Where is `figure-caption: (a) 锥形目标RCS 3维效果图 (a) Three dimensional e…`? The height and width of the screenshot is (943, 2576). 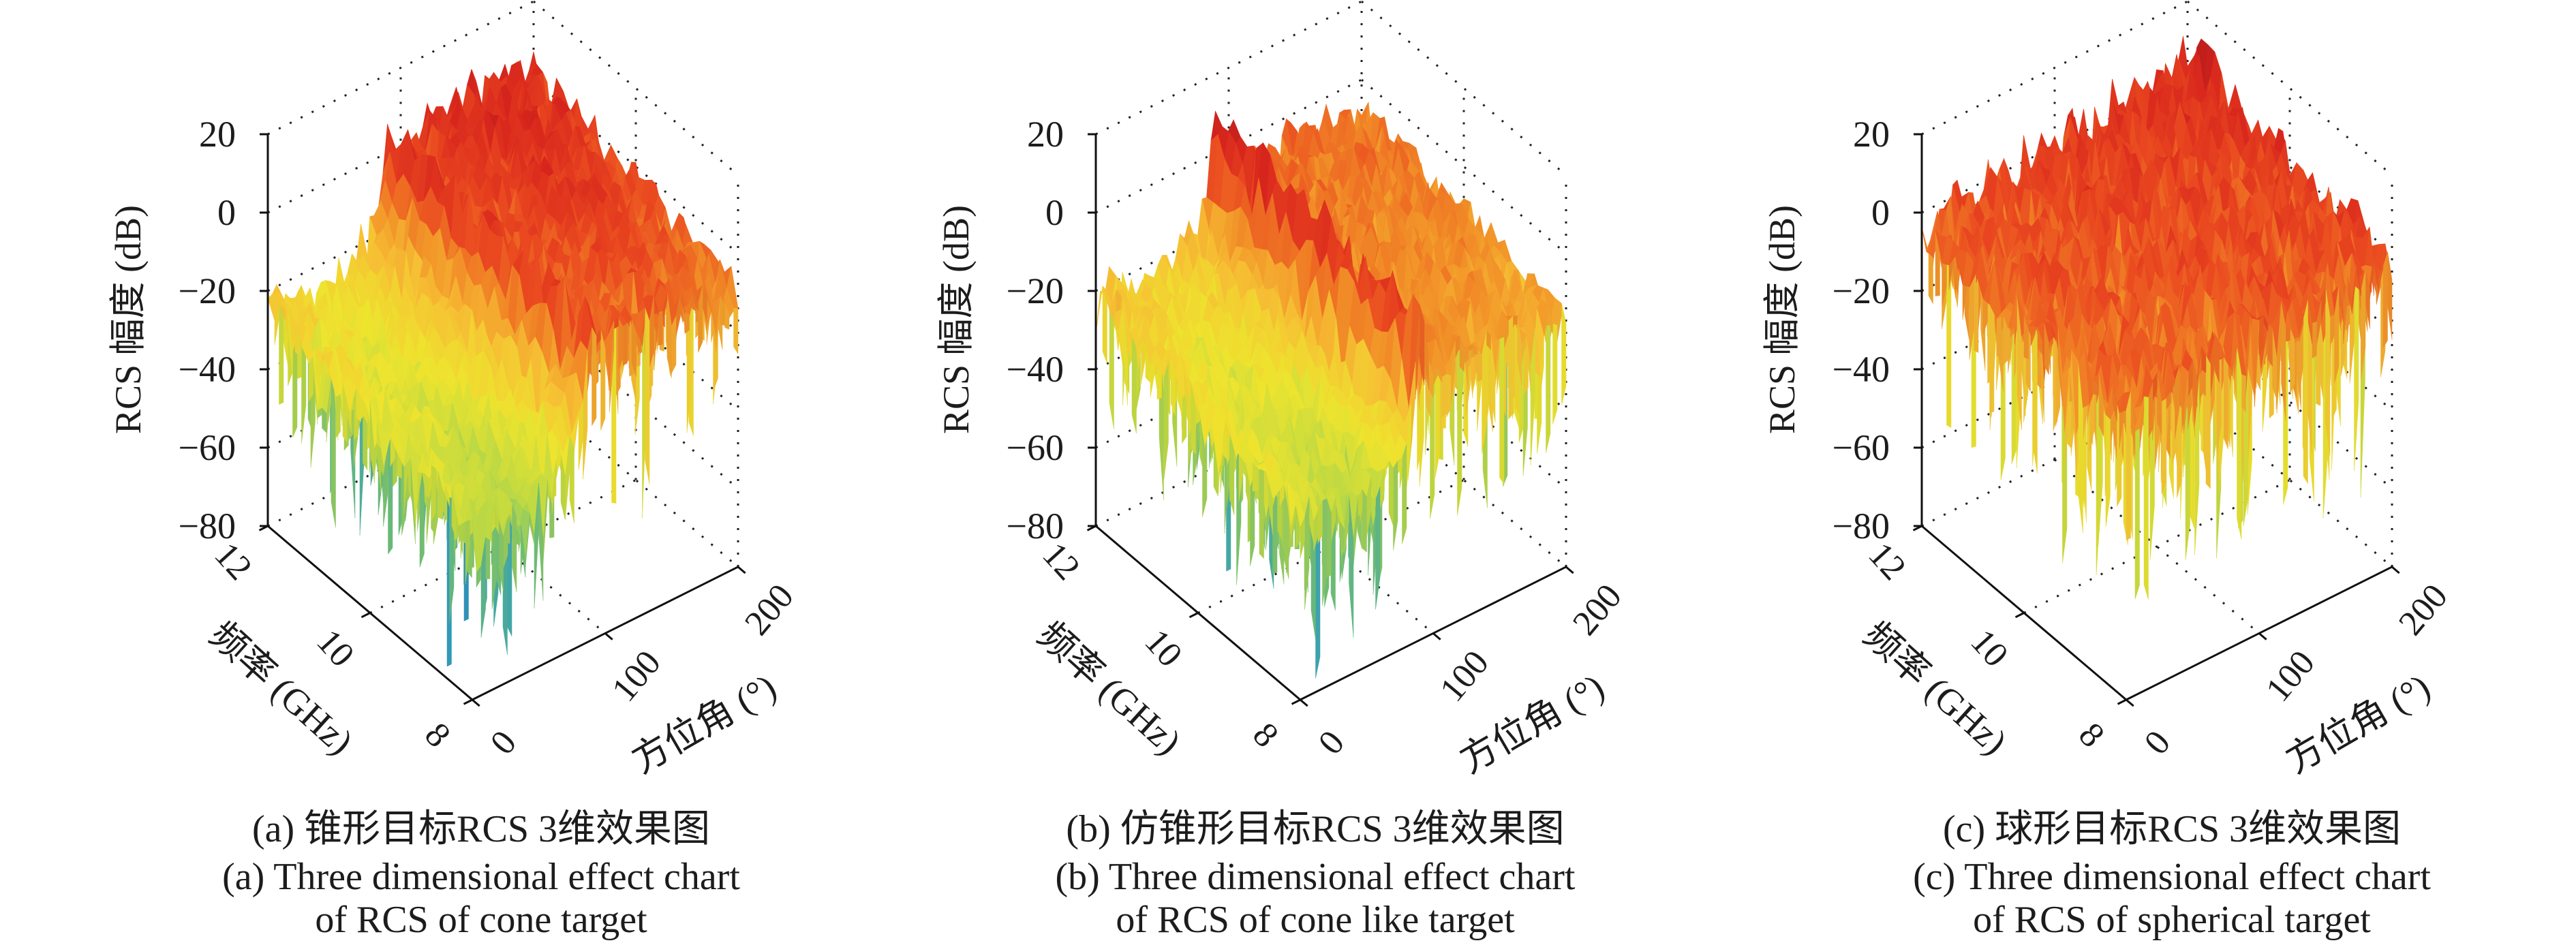
figure-caption: (a) 锥形目标RCS 3维效果图 (a) Three dimensional e… is located at coordinates (481, 874).